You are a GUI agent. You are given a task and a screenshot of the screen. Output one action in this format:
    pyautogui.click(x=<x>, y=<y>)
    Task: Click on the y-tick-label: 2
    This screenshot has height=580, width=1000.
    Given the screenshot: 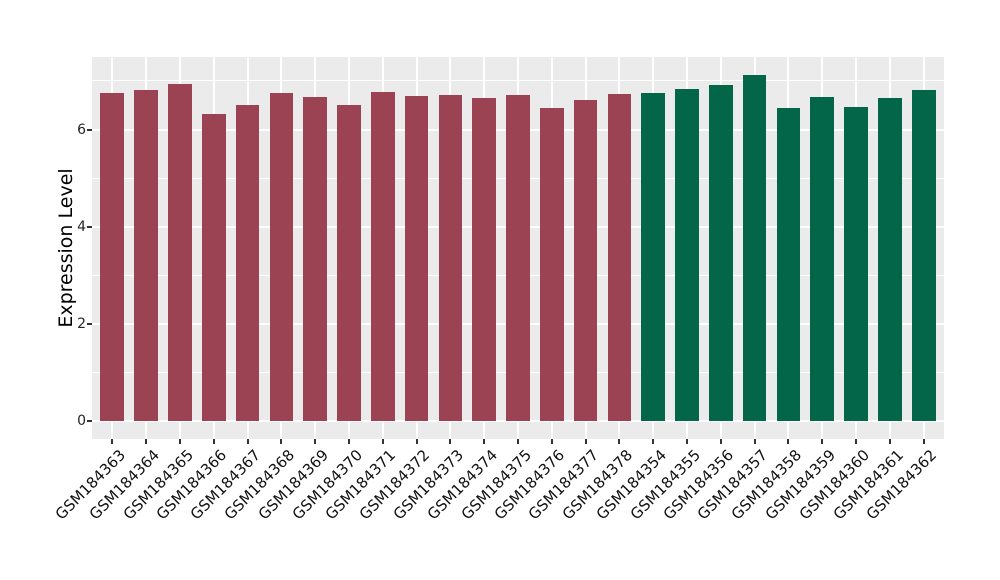 What is the action you would take?
    pyautogui.click(x=81, y=324)
    